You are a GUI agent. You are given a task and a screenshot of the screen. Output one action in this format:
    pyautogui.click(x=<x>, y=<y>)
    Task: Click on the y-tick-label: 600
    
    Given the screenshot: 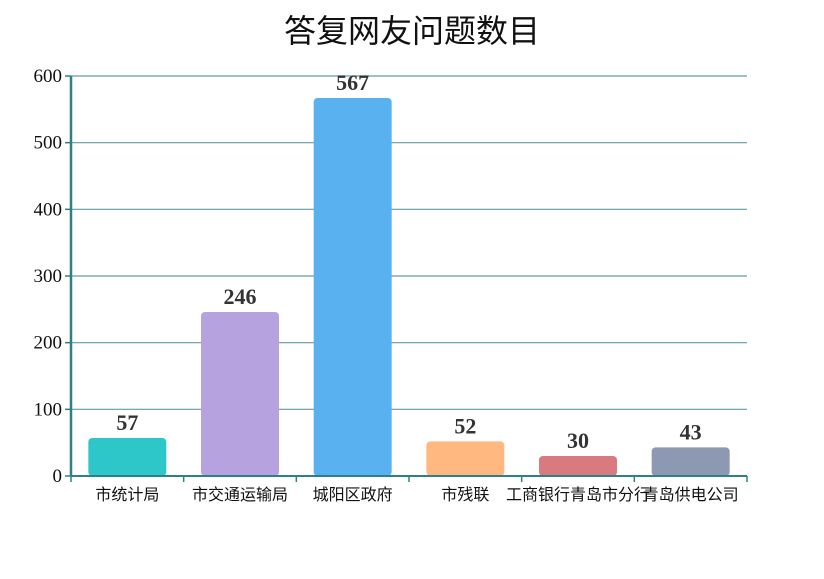 What is the action you would take?
    pyautogui.click(x=48, y=76)
    